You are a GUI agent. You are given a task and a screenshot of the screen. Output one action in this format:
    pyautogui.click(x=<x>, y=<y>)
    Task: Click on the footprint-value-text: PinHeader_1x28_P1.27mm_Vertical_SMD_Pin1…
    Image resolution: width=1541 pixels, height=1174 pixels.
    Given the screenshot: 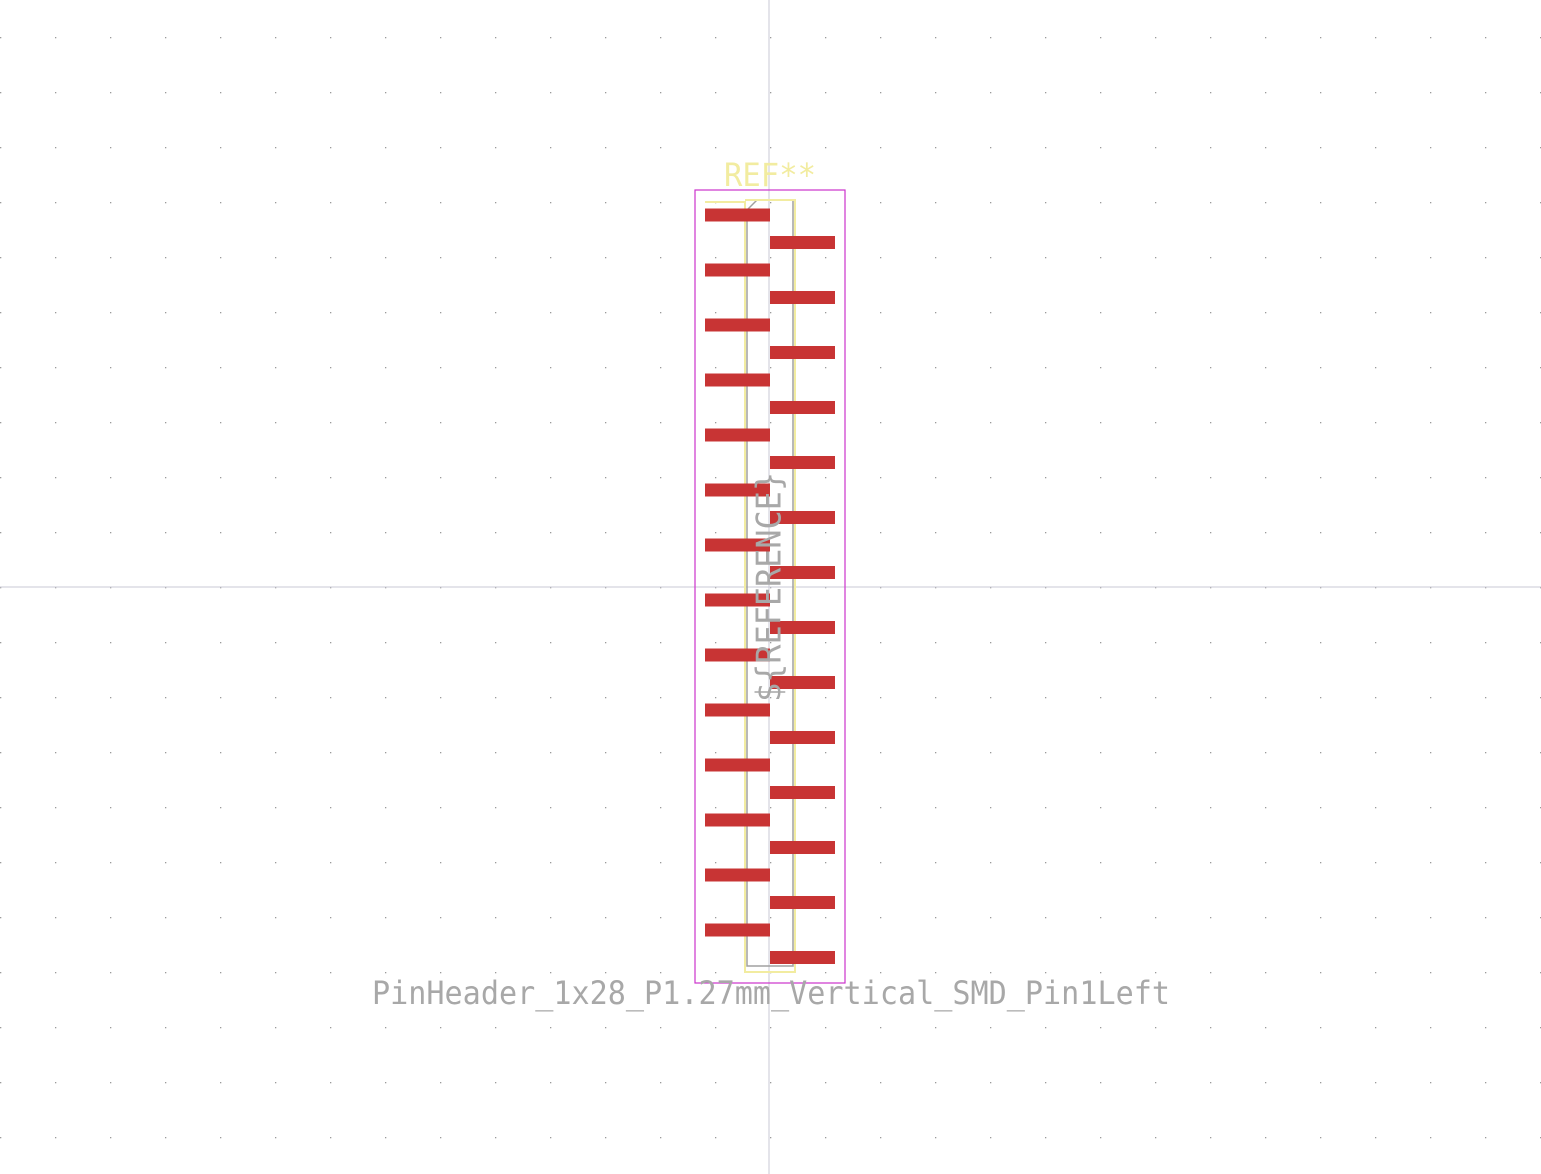 What is the action you would take?
    pyautogui.click(x=771, y=993)
    